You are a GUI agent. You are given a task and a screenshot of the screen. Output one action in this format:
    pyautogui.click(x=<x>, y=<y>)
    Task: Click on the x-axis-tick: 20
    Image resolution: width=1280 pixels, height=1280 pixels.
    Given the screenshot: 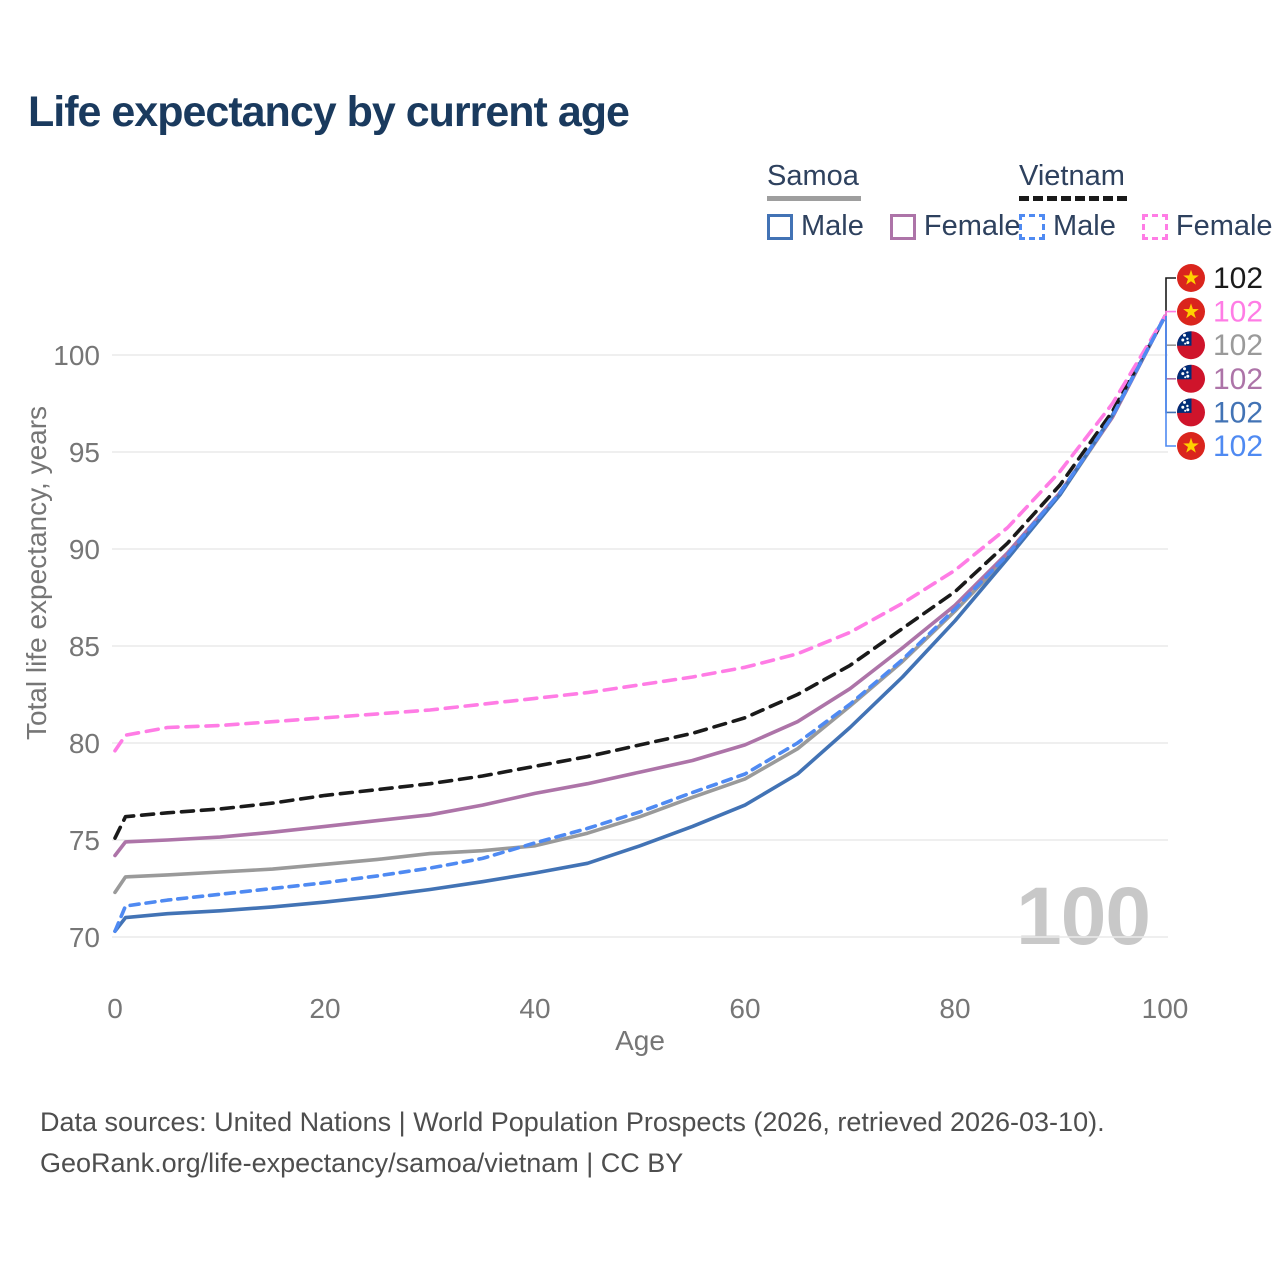 What is the action you would take?
    pyautogui.click(x=324, y=1008)
    